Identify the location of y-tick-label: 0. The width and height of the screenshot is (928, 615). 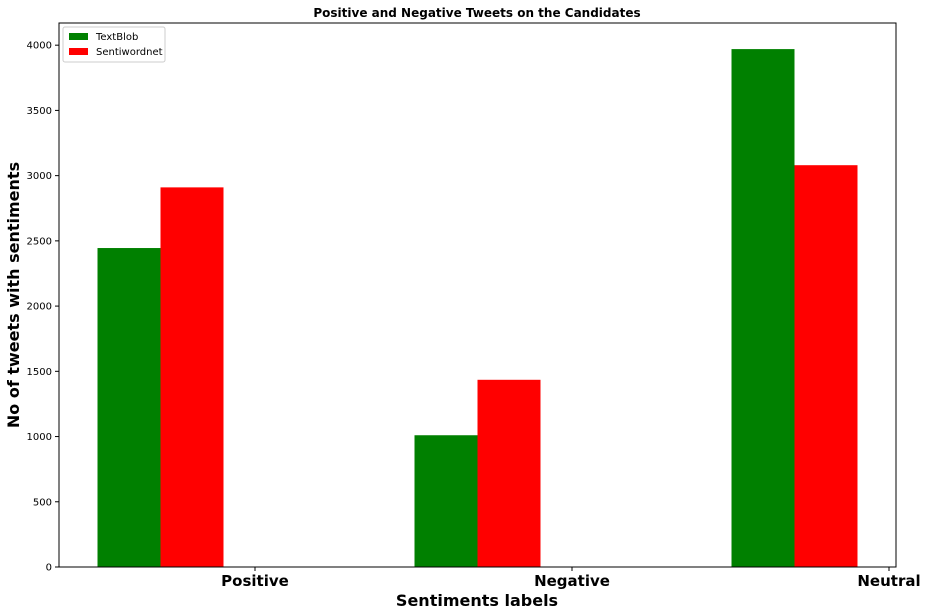
(49, 568).